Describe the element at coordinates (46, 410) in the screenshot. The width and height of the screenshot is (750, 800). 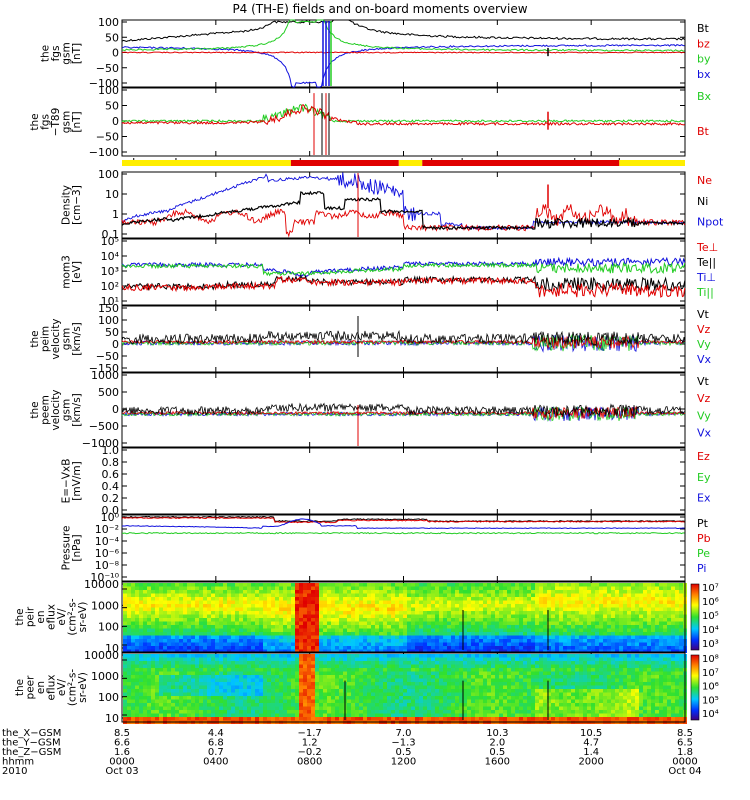
I see `y-label-line: peem` at that location.